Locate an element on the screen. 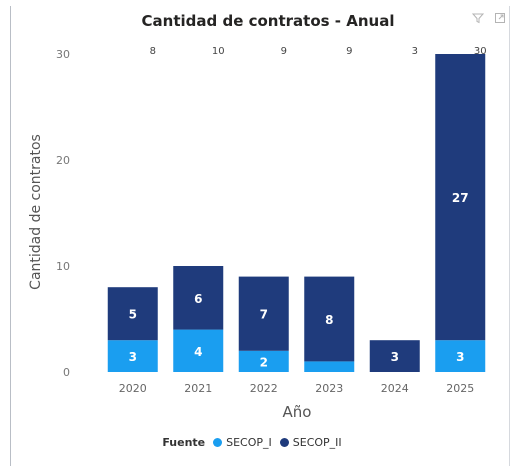  chart-legend: Fuente SECOP_I SECOP_II is located at coordinates (256, 442).